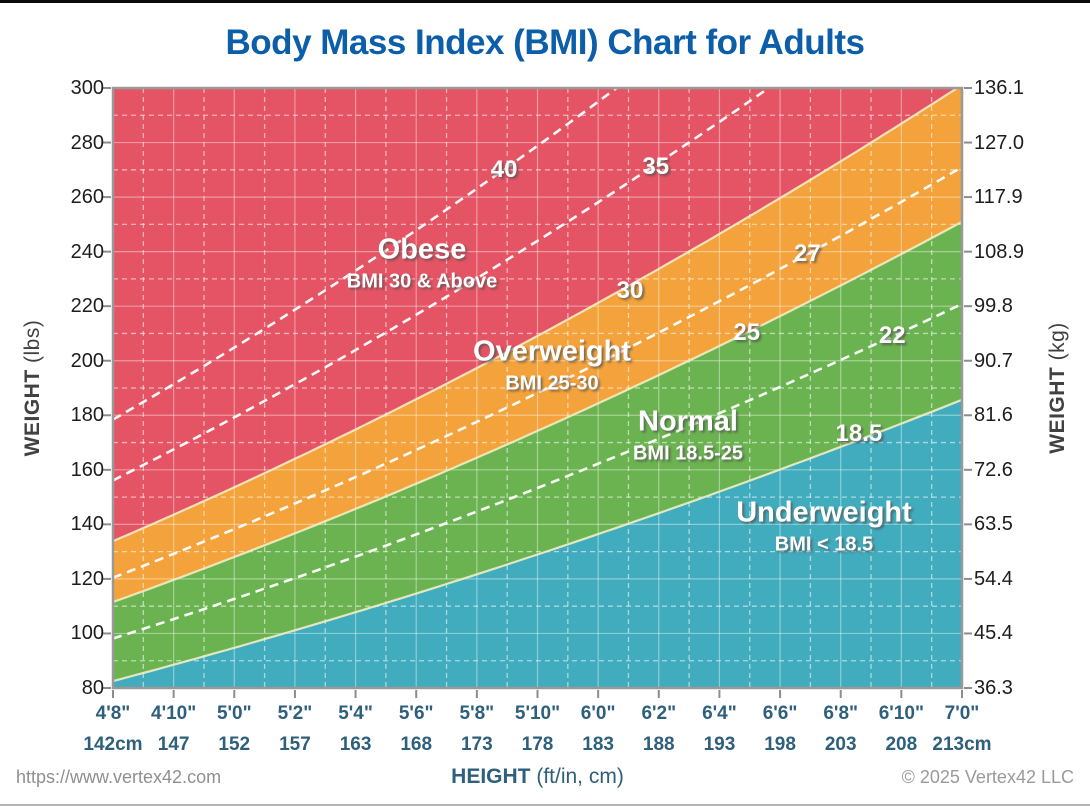 This screenshot has width=1090, height=806. I want to click on x-tick-label-ftin: 6'2", so click(659, 713).